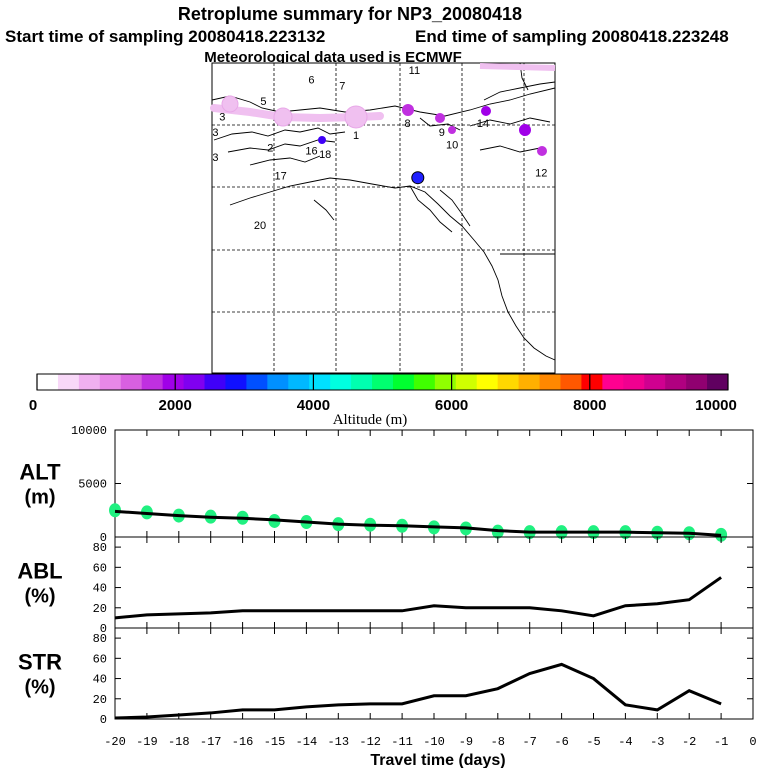  What do you see at coordinates (115, 742) in the screenshot?
I see `x-tick-label: -20` at bounding box center [115, 742].